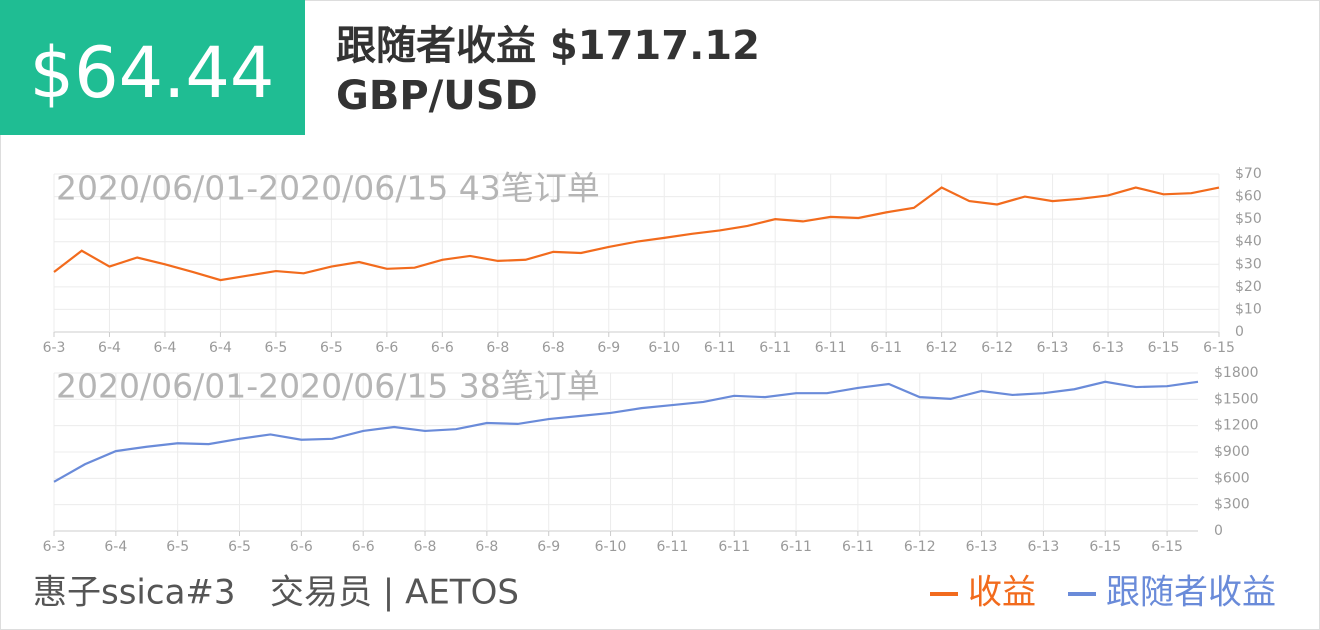  What do you see at coordinates (1103, 593) in the screenshot?
I see `legend: 收益 跟随者收益` at bounding box center [1103, 593].